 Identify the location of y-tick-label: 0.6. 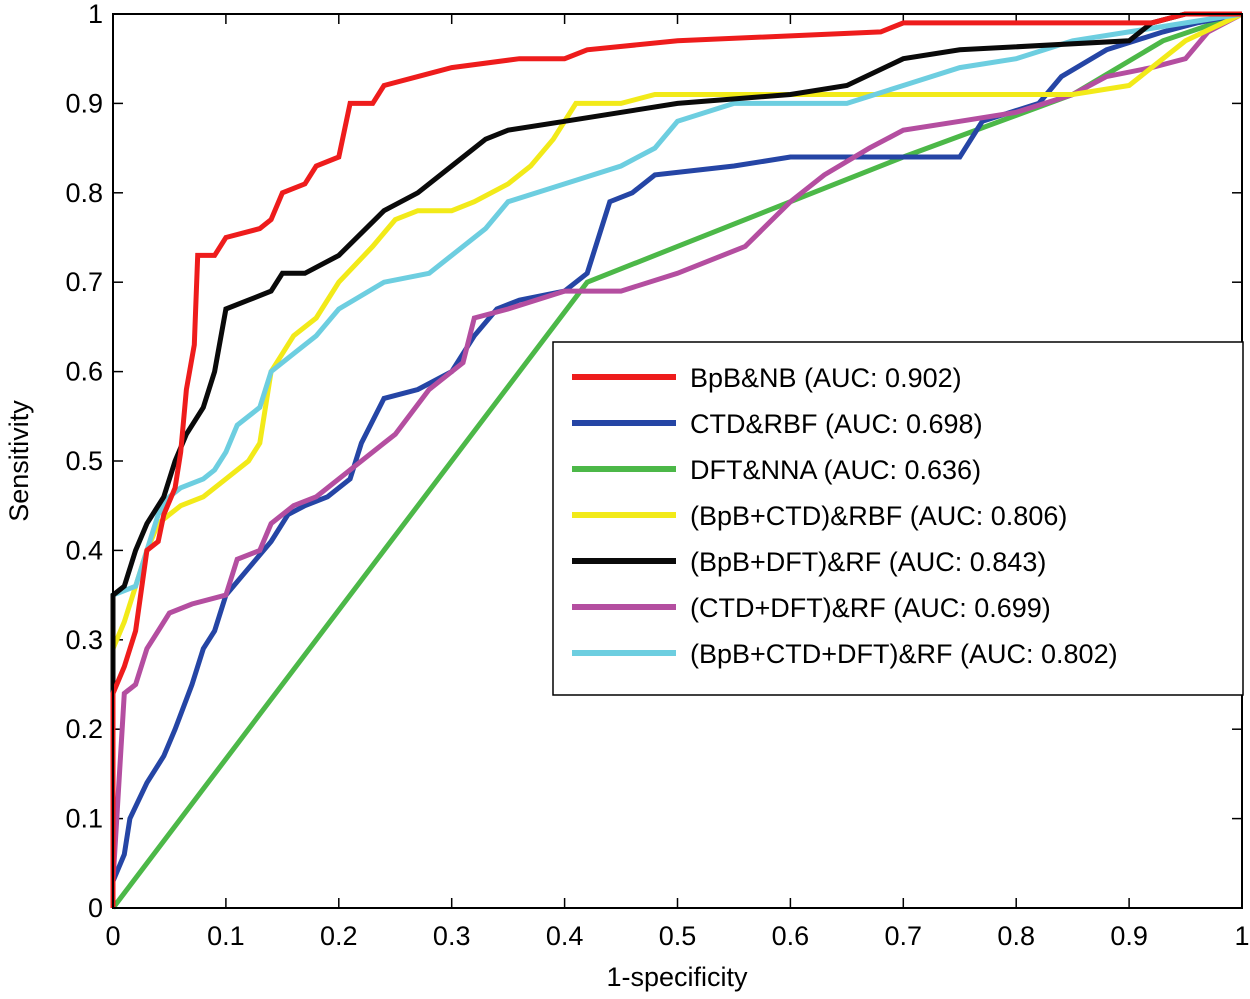
(84, 372).